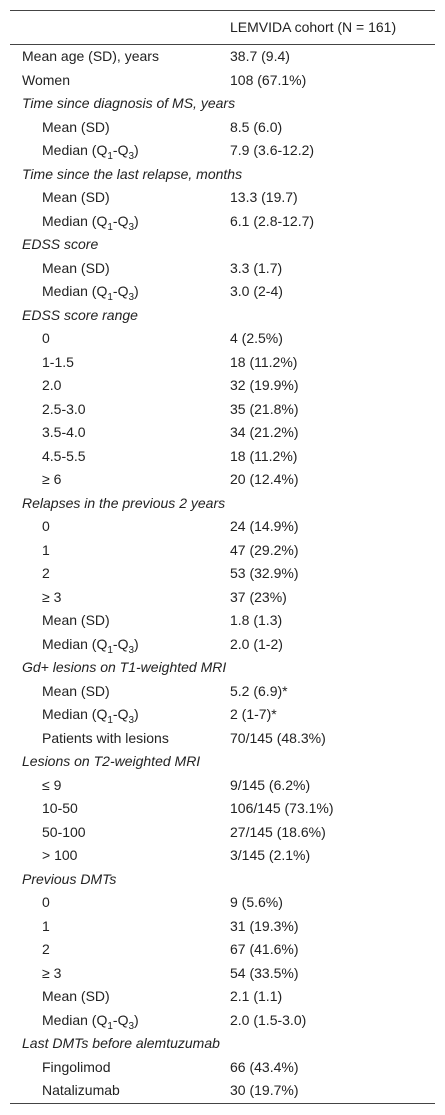 The width and height of the screenshot is (445, 1115). What do you see at coordinates (264, 408) in the screenshot?
I see `row-value: 35 (21.8%)` at bounding box center [264, 408].